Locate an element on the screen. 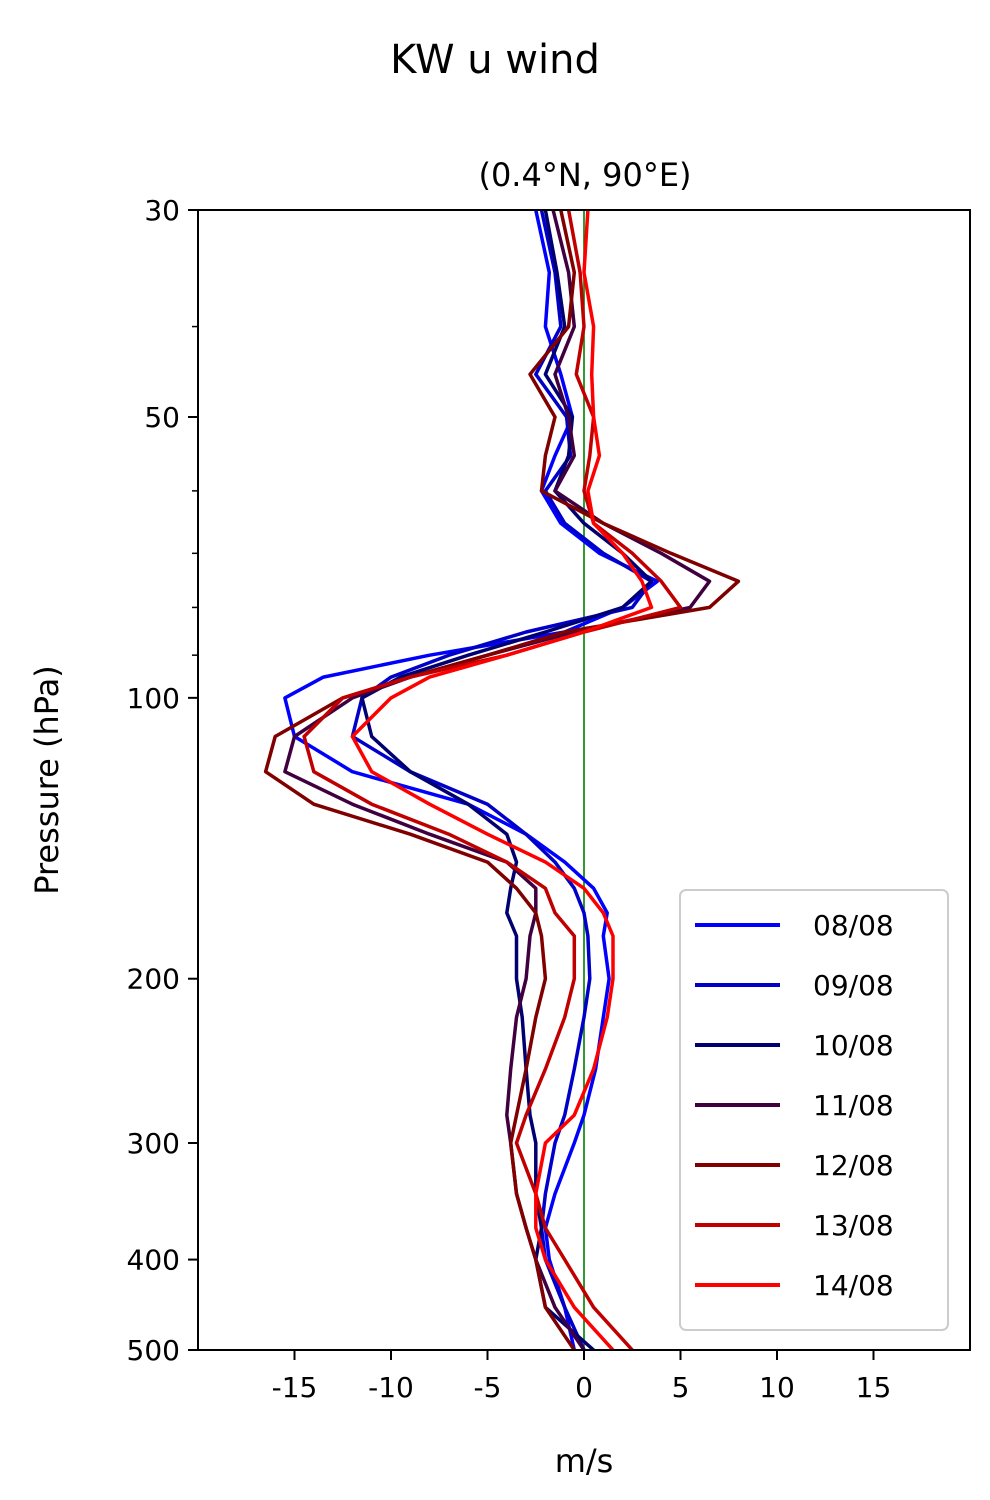 The height and width of the screenshot is (1500, 990). x-tick-label: 15 is located at coordinates (874, 1387).